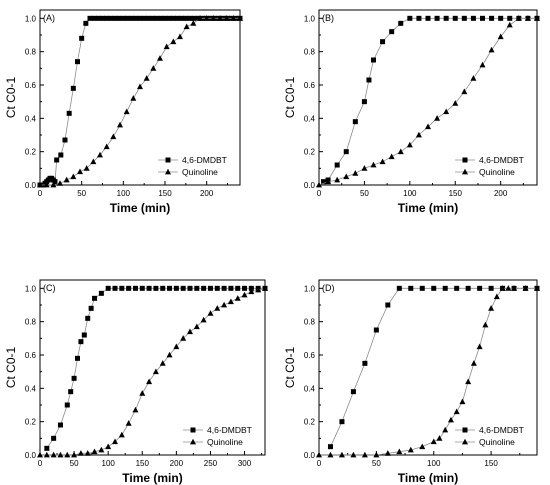 This screenshot has height=485, width=550. Describe the element at coordinates (310, 118) in the screenshot. I see `y-tick-label: 0.4` at that location.